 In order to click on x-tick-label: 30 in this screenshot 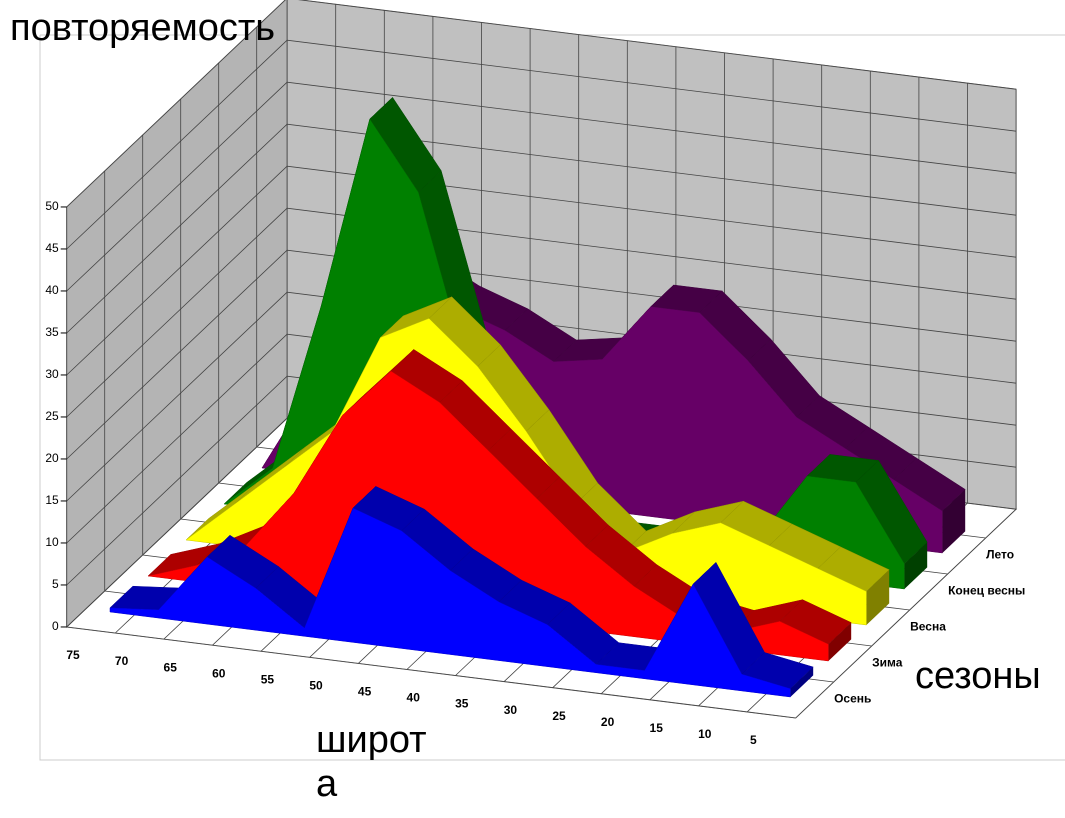, I will do `click(511, 710)`.